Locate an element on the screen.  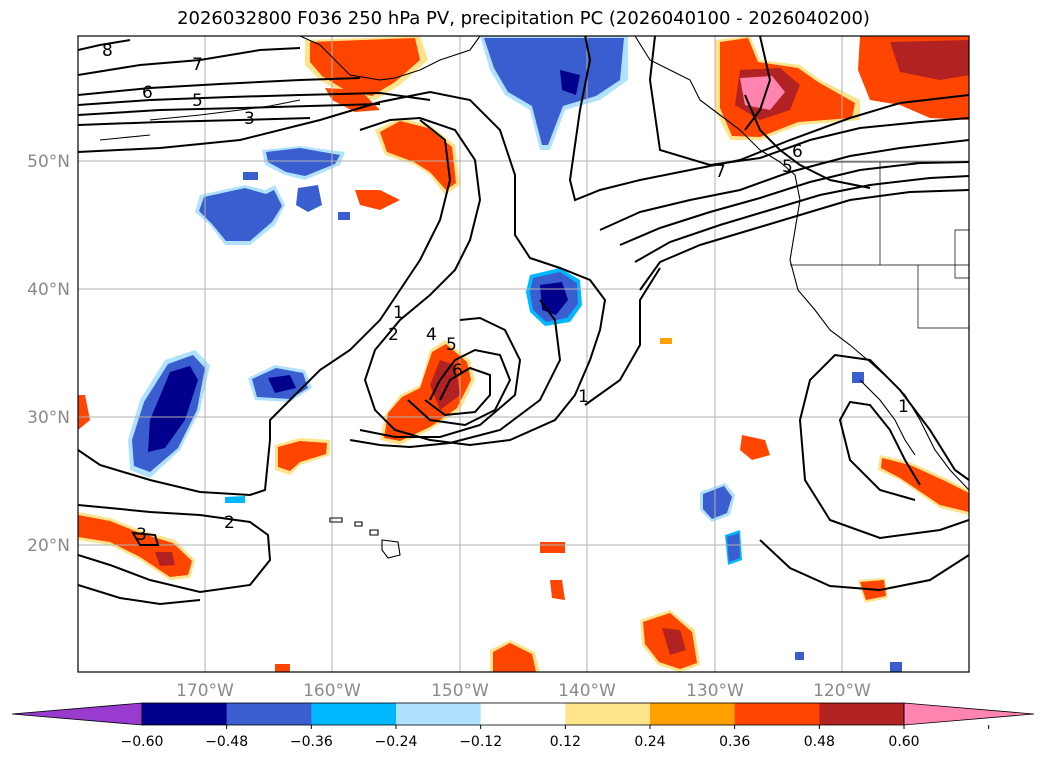
contour-label: 4 is located at coordinates (431, 335).